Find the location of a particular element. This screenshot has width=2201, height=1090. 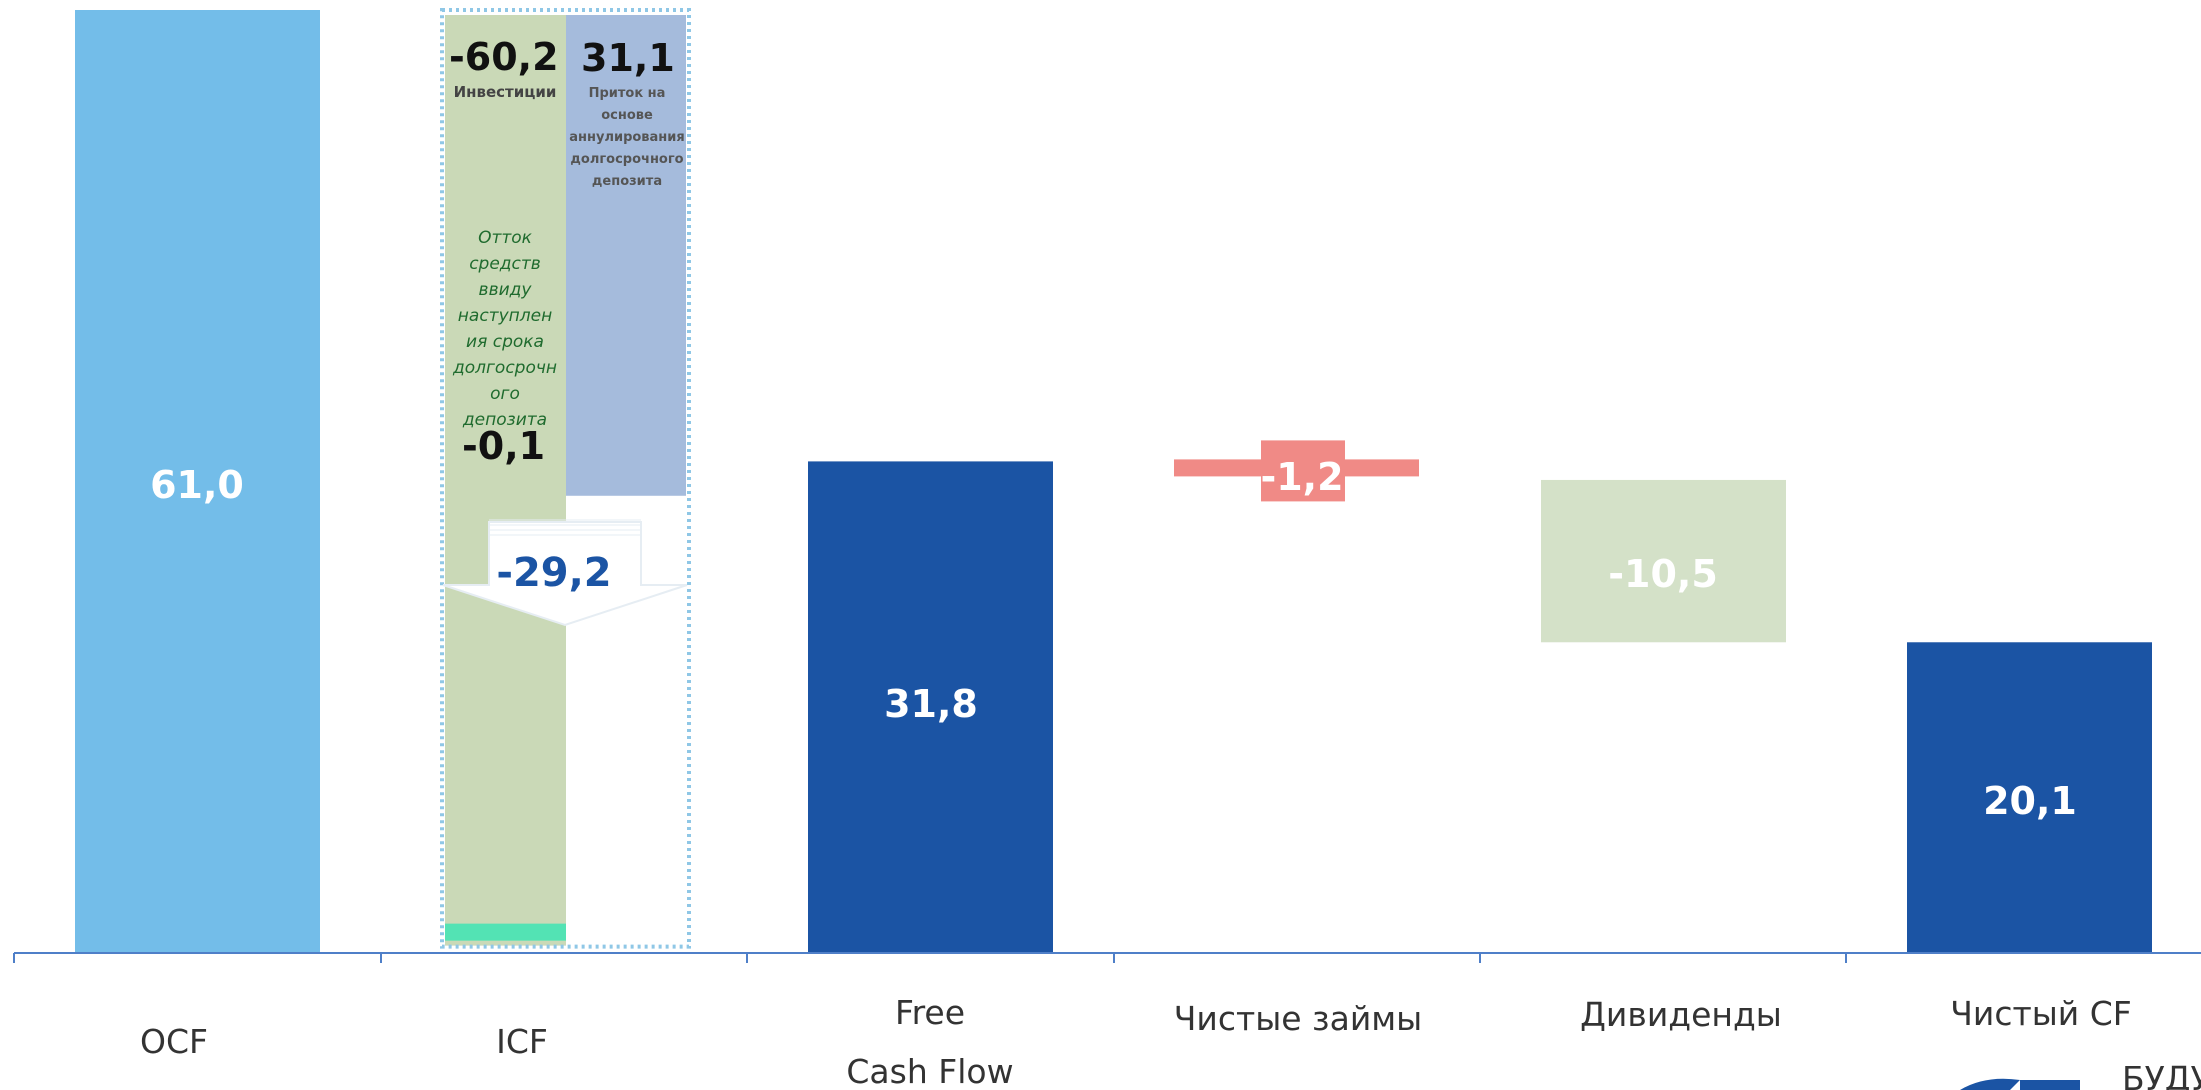

value-label-loans: -1,2 is located at coordinates (1301, 477).